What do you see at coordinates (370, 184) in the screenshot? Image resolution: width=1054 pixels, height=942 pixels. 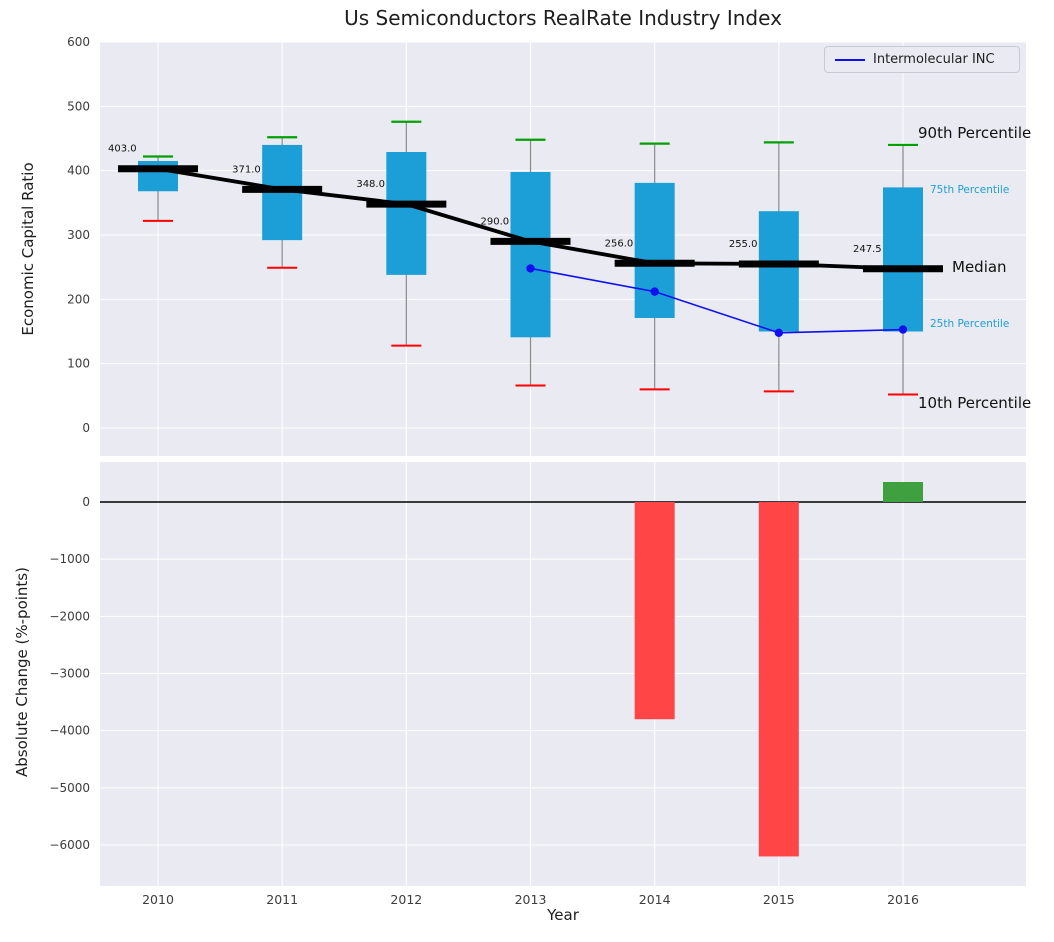 I see `median-value-label: 348.0` at bounding box center [370, 184].